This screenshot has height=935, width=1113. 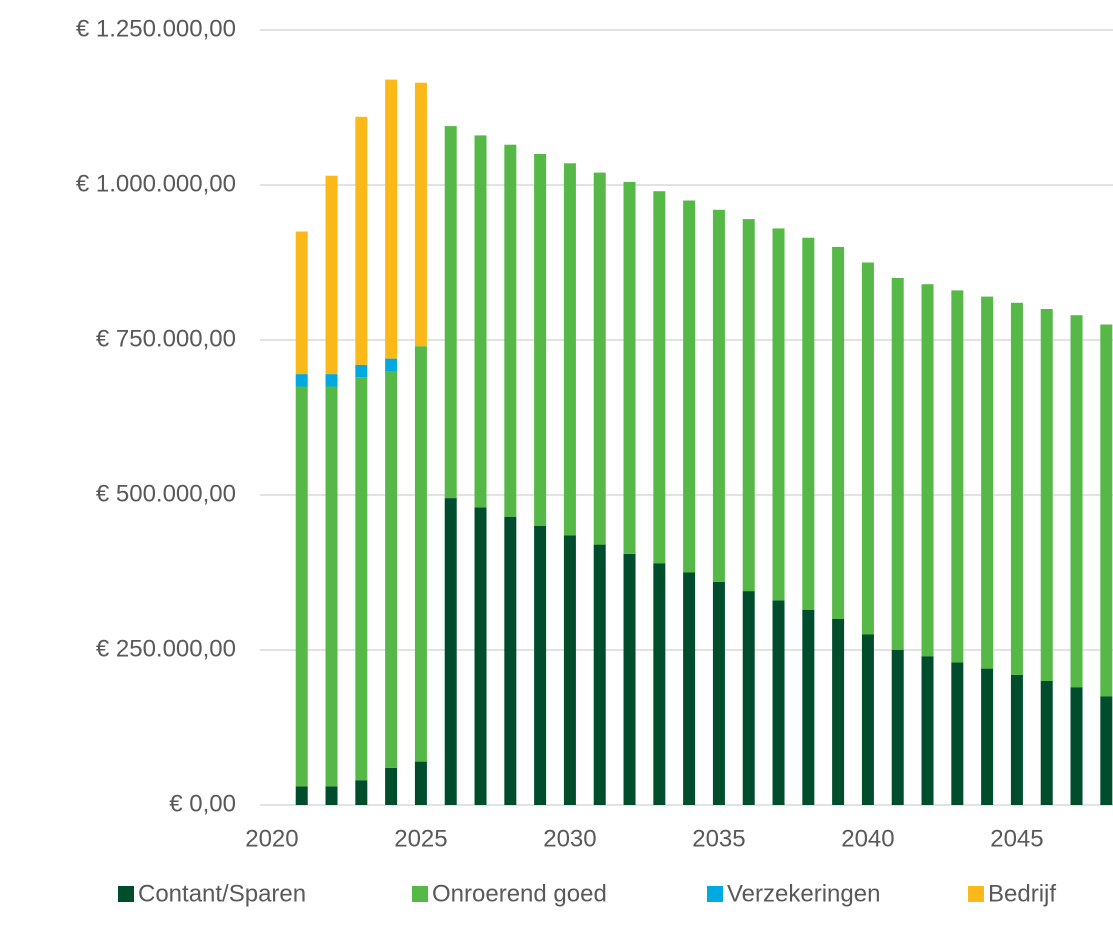 What do you see at coordinates (519, 893) in the screenshot?
I see `legend-label: Onroerend goed` at bounding box center [519, 893].